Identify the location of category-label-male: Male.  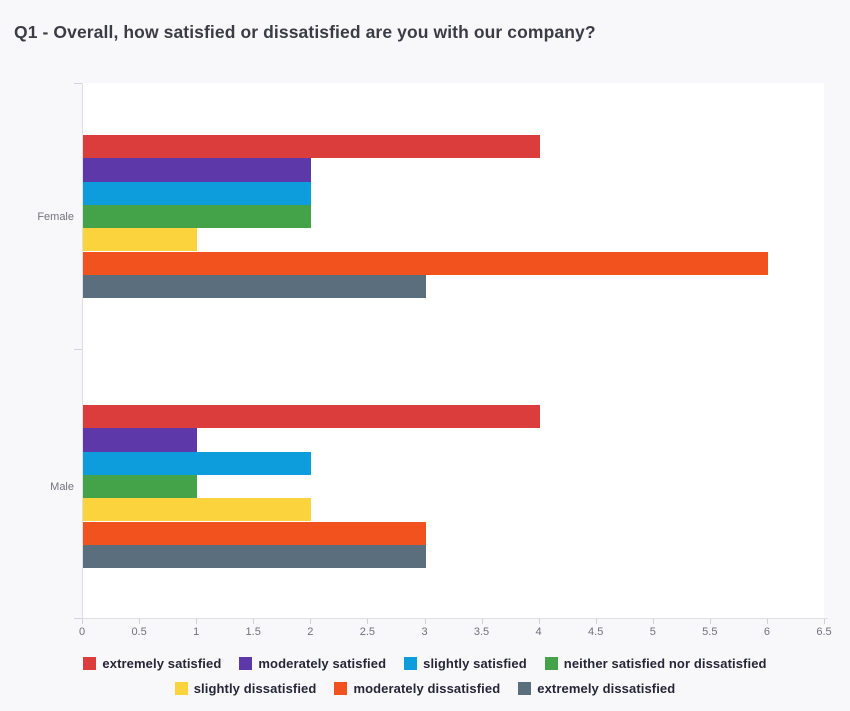
(62, 486).